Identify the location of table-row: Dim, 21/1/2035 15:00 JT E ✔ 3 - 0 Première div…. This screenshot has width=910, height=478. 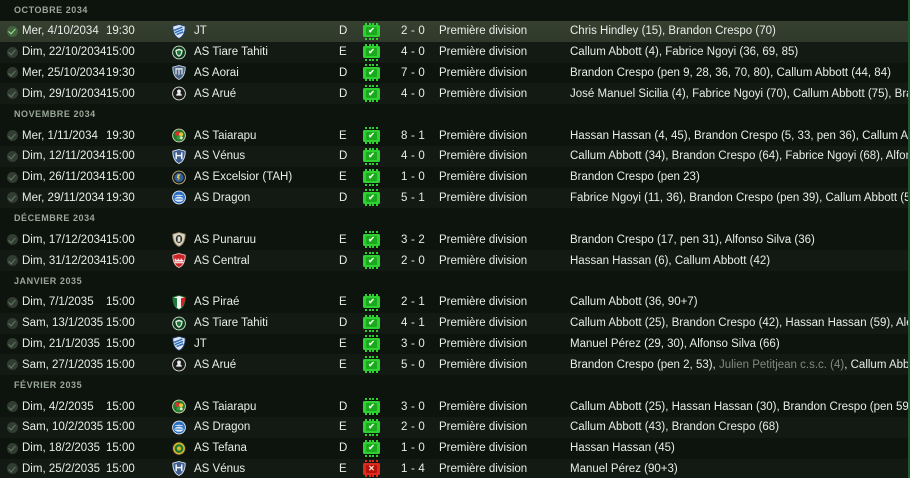
(454, 344).